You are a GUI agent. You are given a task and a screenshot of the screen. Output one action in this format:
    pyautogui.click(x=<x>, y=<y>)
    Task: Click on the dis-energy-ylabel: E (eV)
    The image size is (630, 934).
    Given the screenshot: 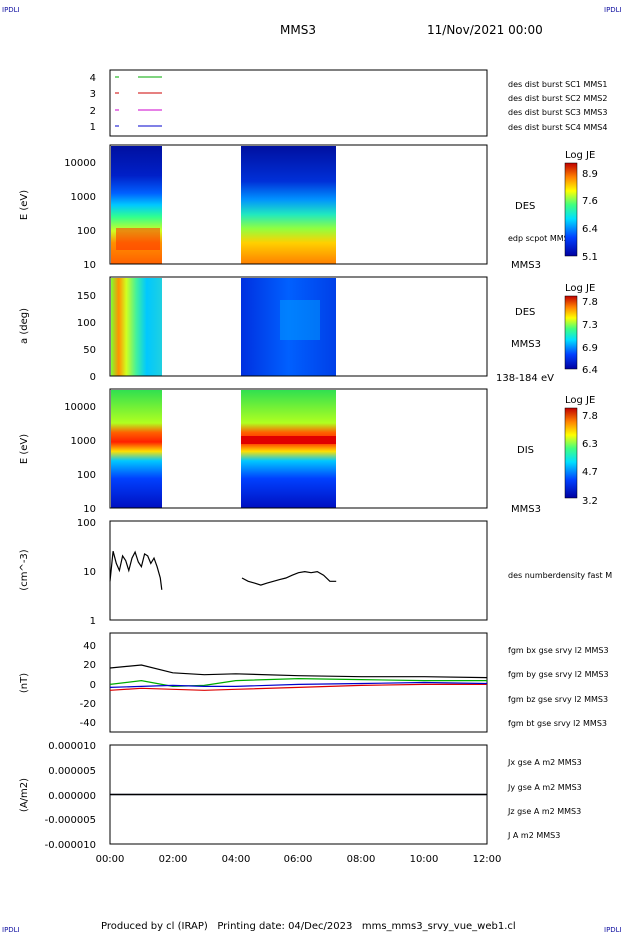 What is the action you would take?
    pyautogui.click(x=24, y=449)
    